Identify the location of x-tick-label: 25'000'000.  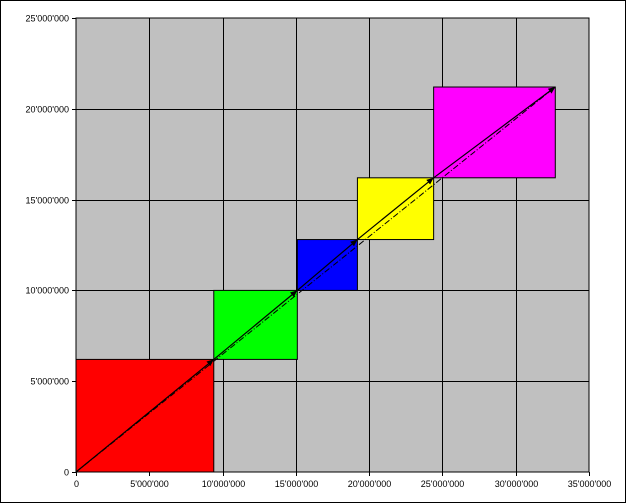
(442, 484).